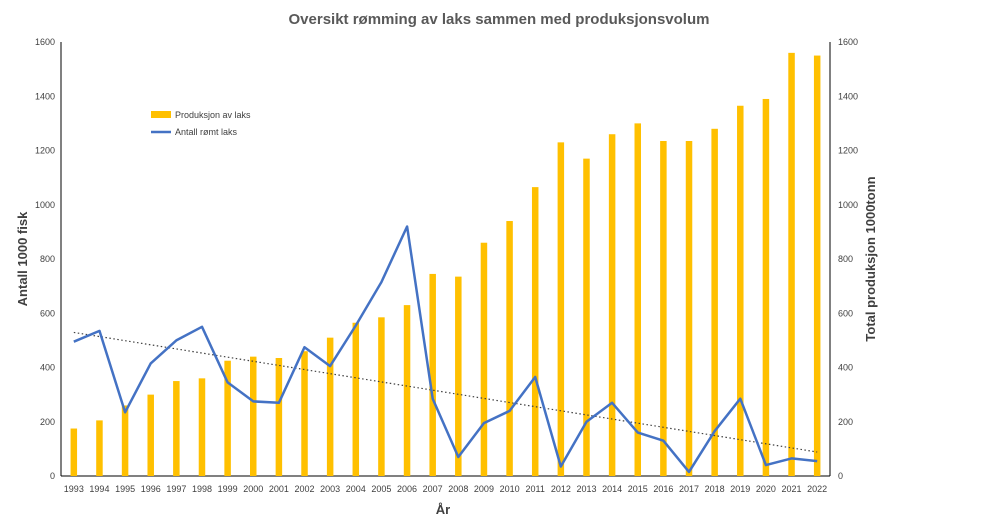 This screenshot has height=528, width=999. What do you see at coordinates (848, 96) in the screenshot?
I see `y2-tick-label: 1400` at bounding box center [848, 96].